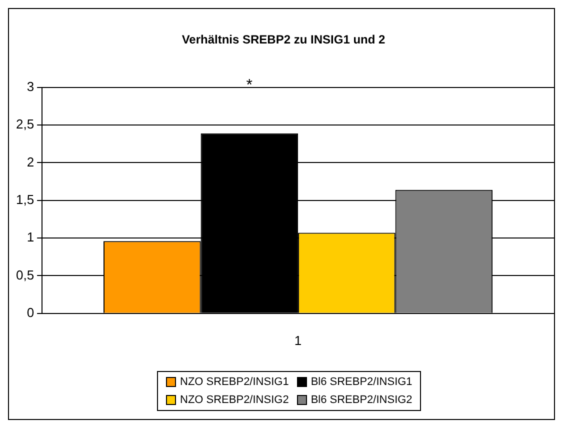 The height and width of the screenshot is (428, 563). Describe the element at coordinates (361, 400) in the screenshot. I see `legend-label: Bl6 SREBP2/INSIG2` at that location.